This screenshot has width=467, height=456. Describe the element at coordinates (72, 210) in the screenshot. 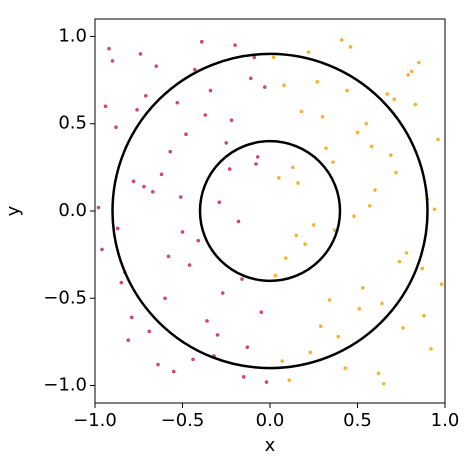

I see `y-tick-label: 0.0` at that location.